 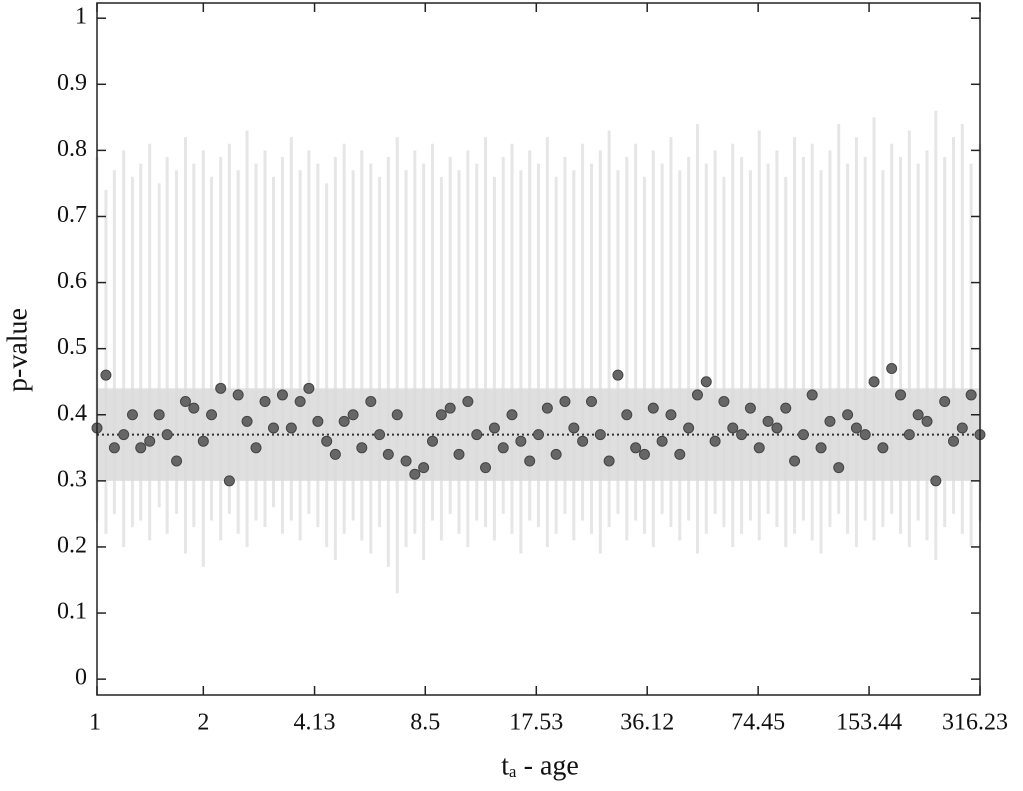 I want to click on x-tick-label: 1, so click(x=95, y=723).